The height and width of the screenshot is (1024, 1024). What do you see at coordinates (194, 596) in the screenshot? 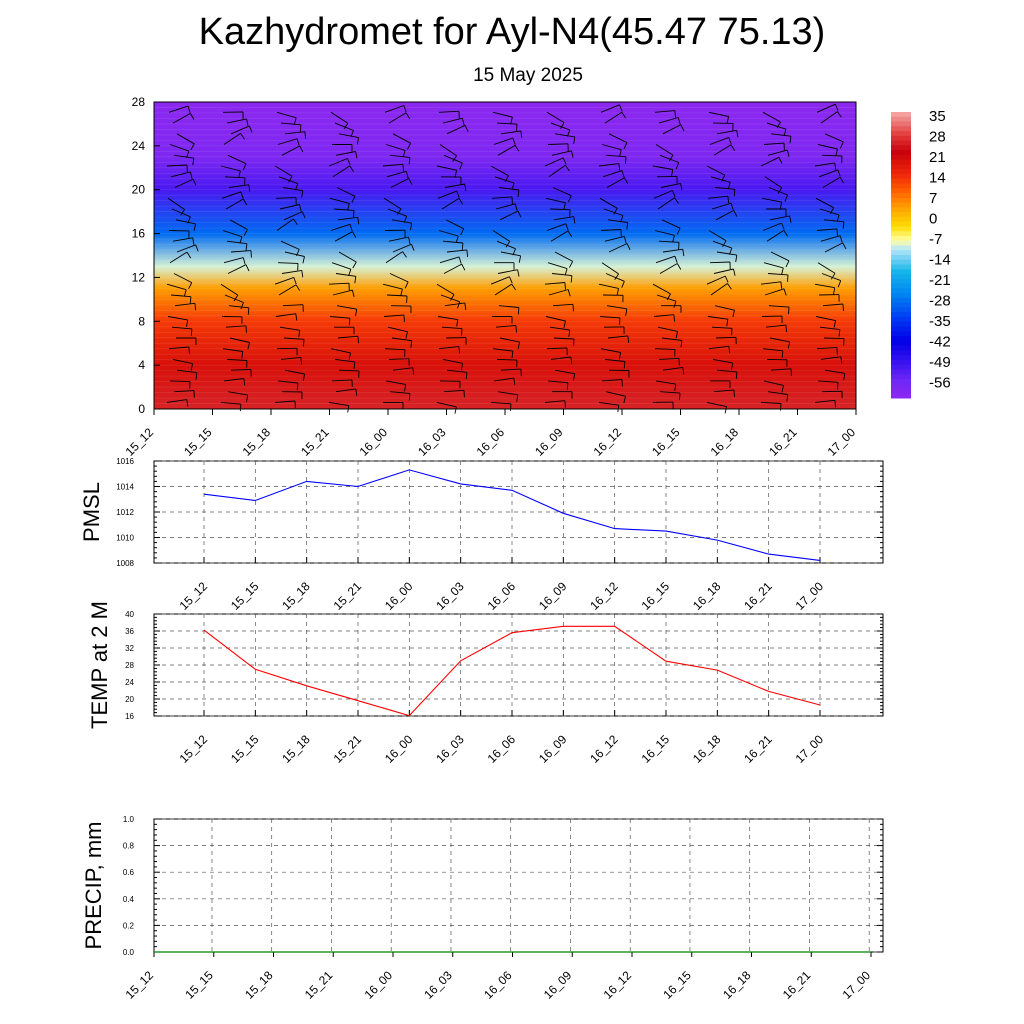
I see `x-tick-label: 15_12` at bounding box center [194, 596].